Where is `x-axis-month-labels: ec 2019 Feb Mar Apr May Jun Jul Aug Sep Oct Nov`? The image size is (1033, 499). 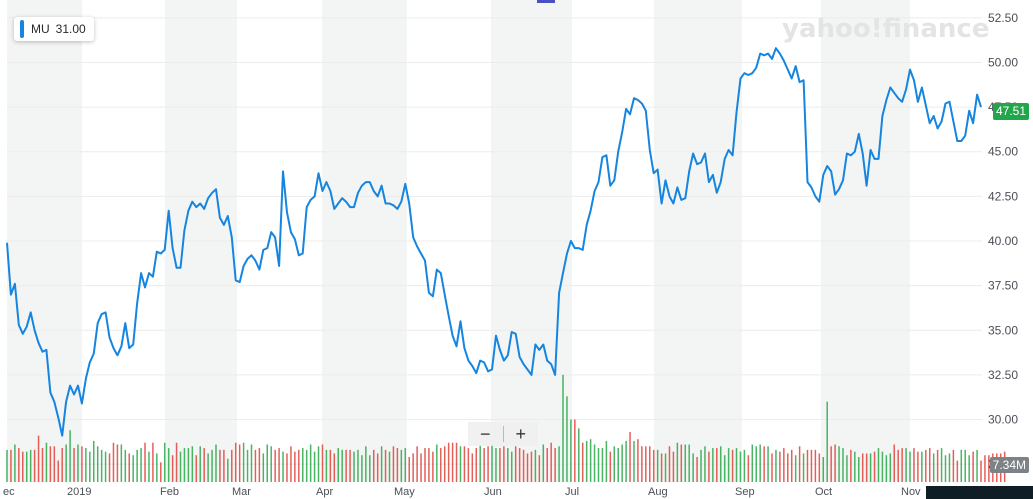
x-axis-month-labels: ec 2019 Feb Mar Apr May Jun Jul Aug Sep Oct Nov is located at coordinates (462, 492).